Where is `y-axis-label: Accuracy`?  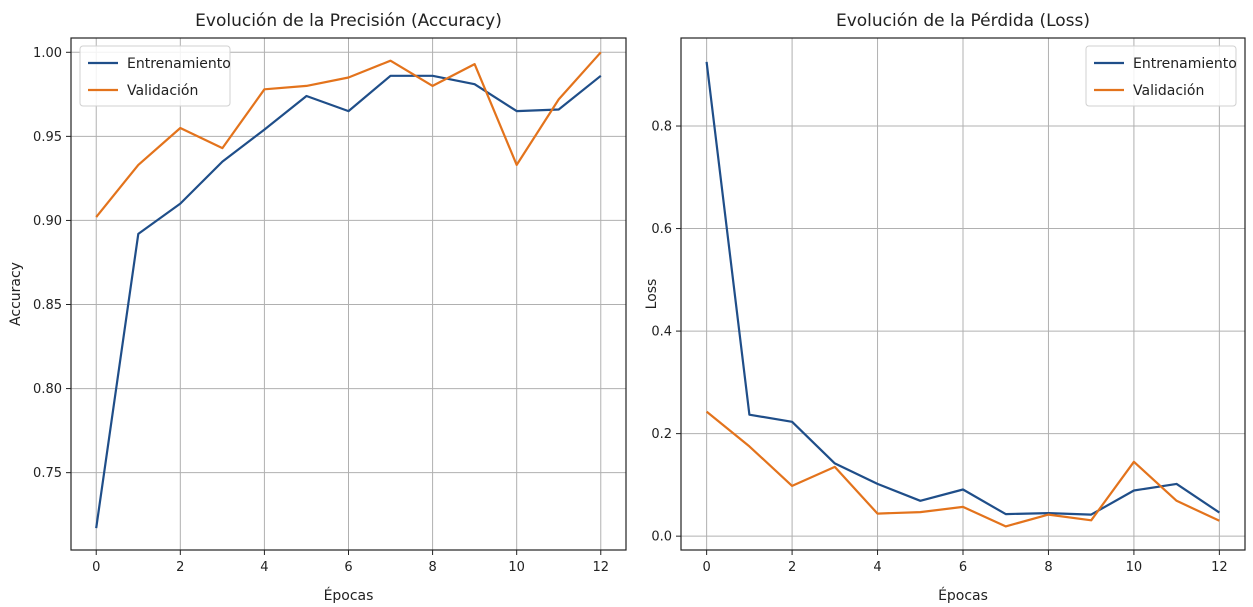
y-axis-label: Accuracy is located at coordinates (16, 294).